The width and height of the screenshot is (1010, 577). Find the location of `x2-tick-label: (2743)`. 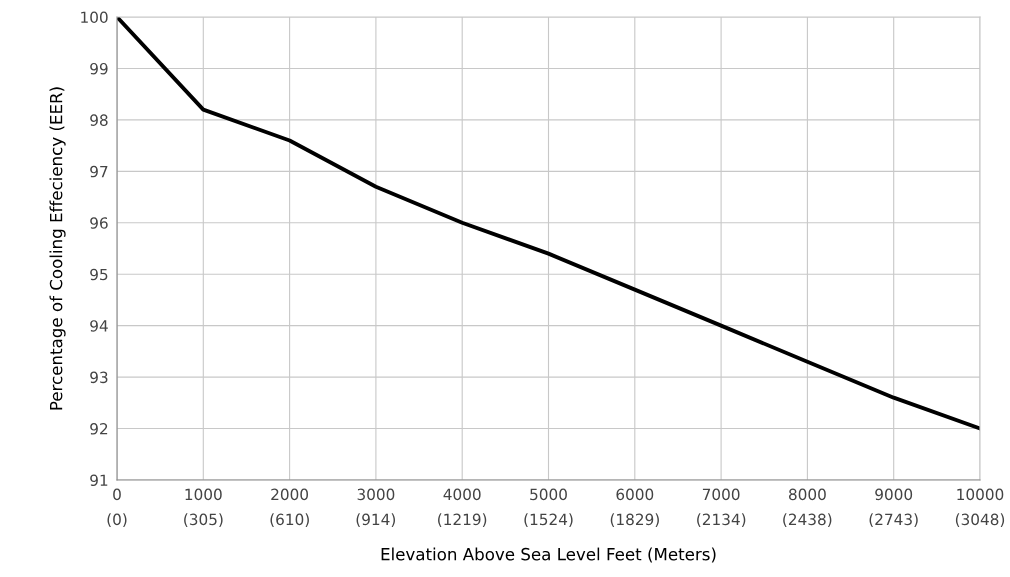

x2-tick-label: (2743) is located at coordinates (893, 520).